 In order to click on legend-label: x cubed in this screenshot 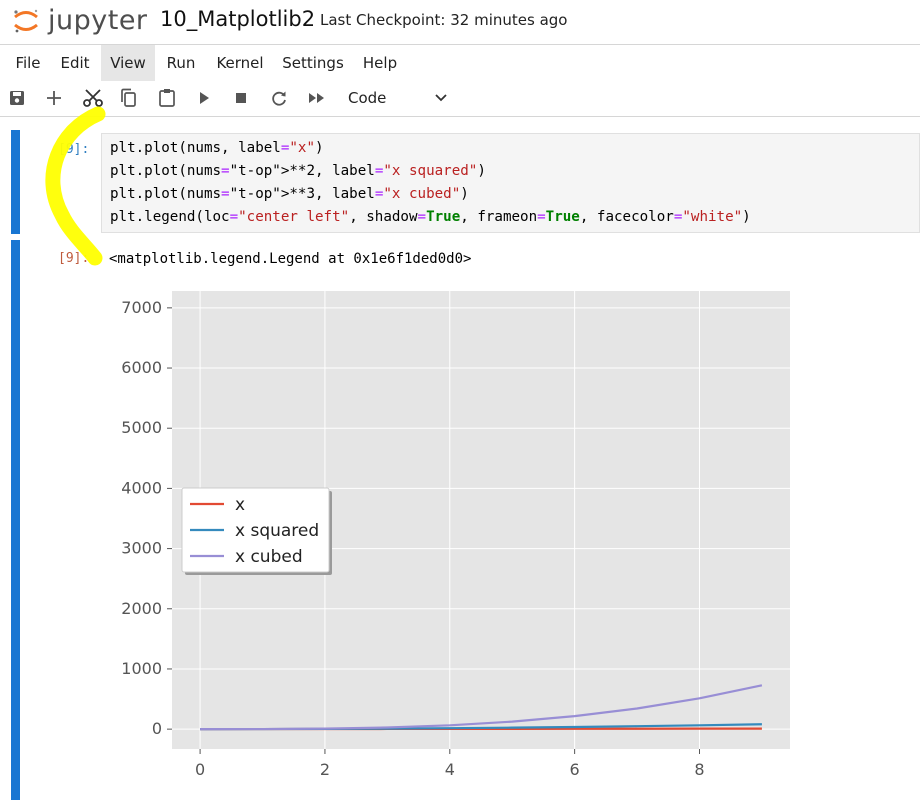, I will do `click(269, 557)`.